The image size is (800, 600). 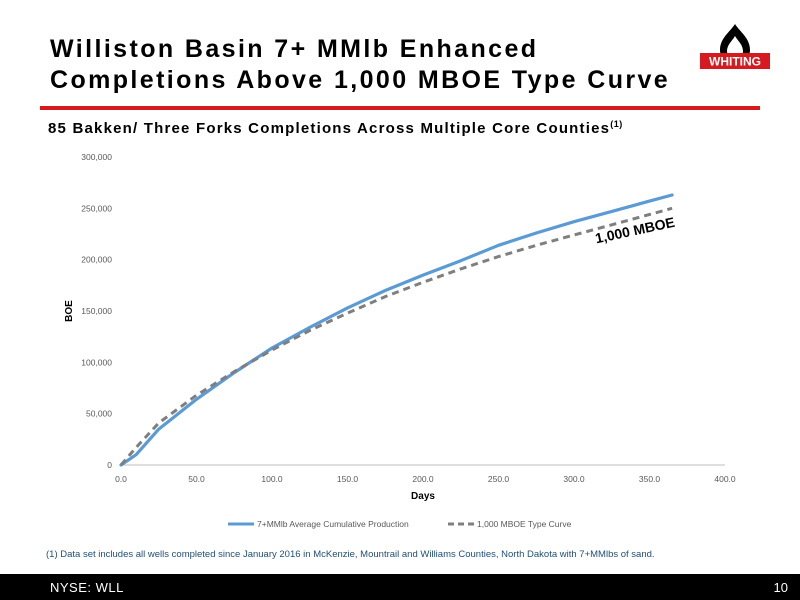 I want to click on y-tick-label: 100,000, so click(x=96, y=362).